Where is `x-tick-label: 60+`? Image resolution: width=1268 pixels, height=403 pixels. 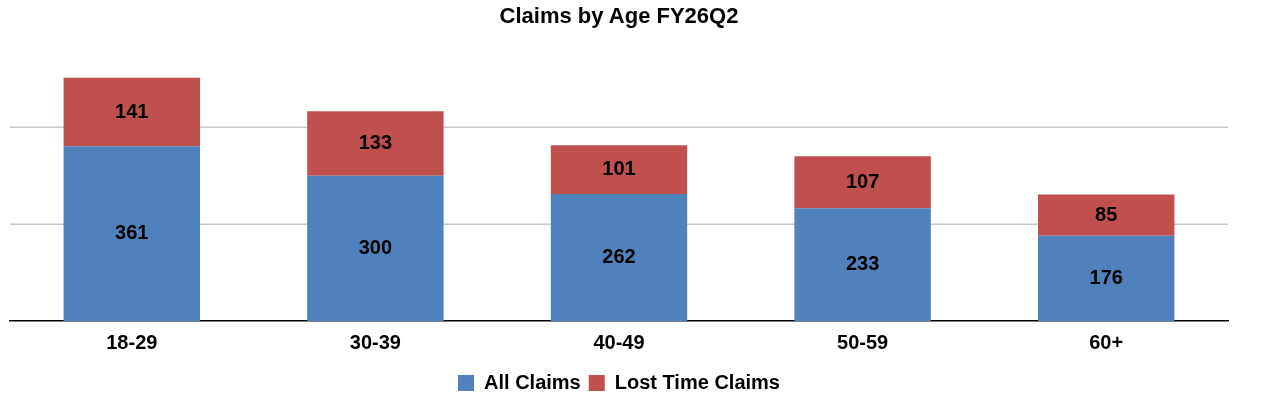
x-tick-label: 60+ is located at coordinates (1106, 341).